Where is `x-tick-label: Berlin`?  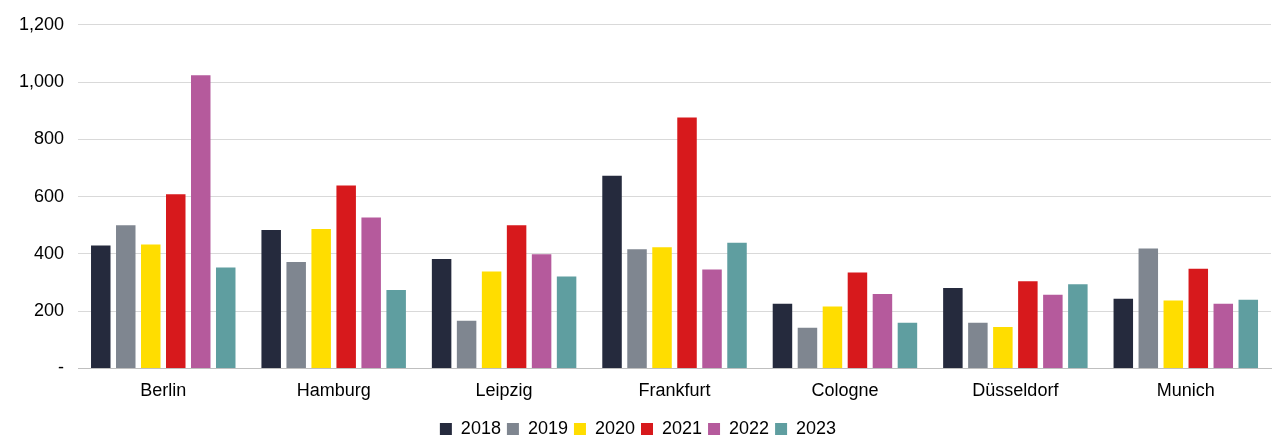 x-tick-label: Berlin is located at coordinates (163, 390).